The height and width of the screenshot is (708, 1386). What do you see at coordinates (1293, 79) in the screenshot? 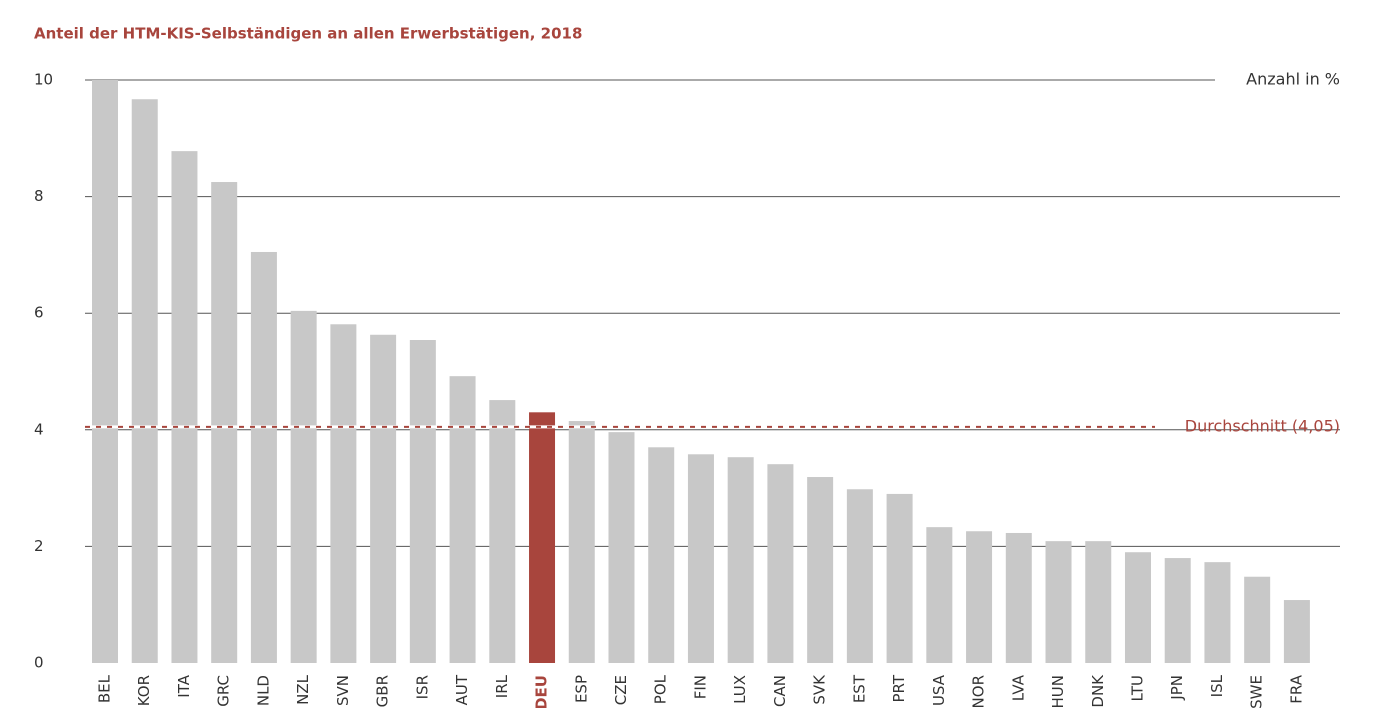
I see `unit-label: Anzahl in %` at bounding box center [1293, 79].